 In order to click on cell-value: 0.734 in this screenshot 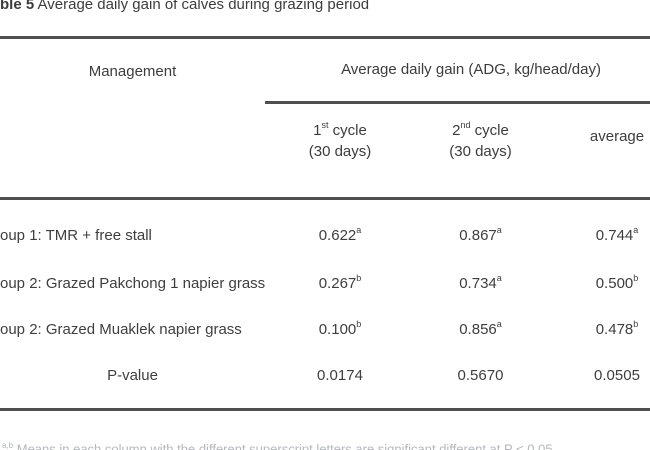, I will do `click(478, 283)`.